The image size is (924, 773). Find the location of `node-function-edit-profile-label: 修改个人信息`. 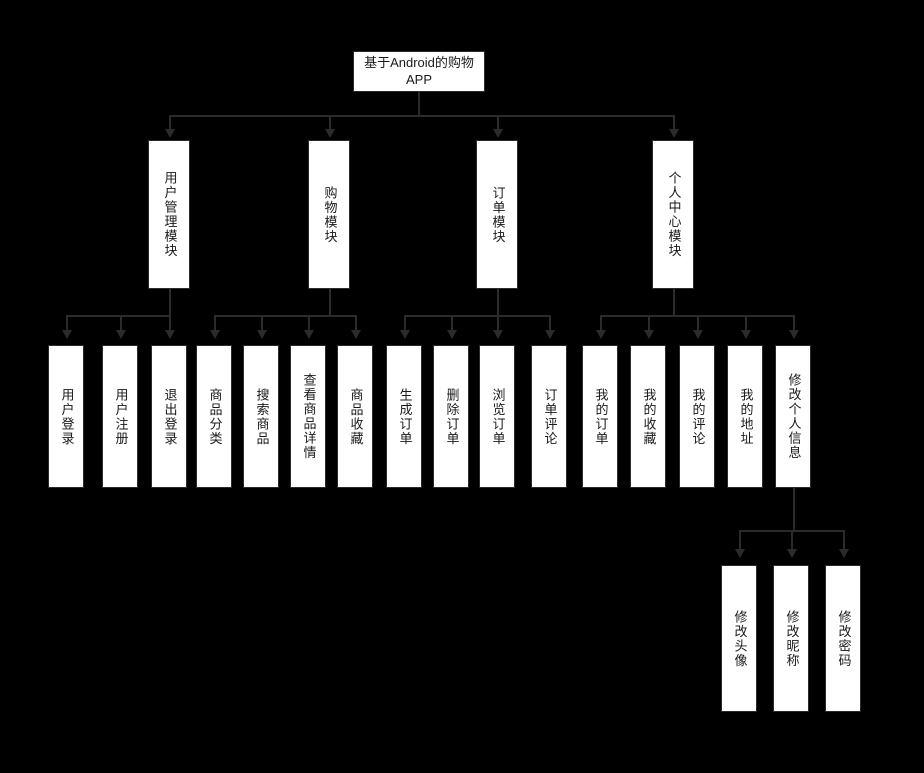

node-function-edit-profile-label: 修改个人信息 is located at coordinates (794, 416).